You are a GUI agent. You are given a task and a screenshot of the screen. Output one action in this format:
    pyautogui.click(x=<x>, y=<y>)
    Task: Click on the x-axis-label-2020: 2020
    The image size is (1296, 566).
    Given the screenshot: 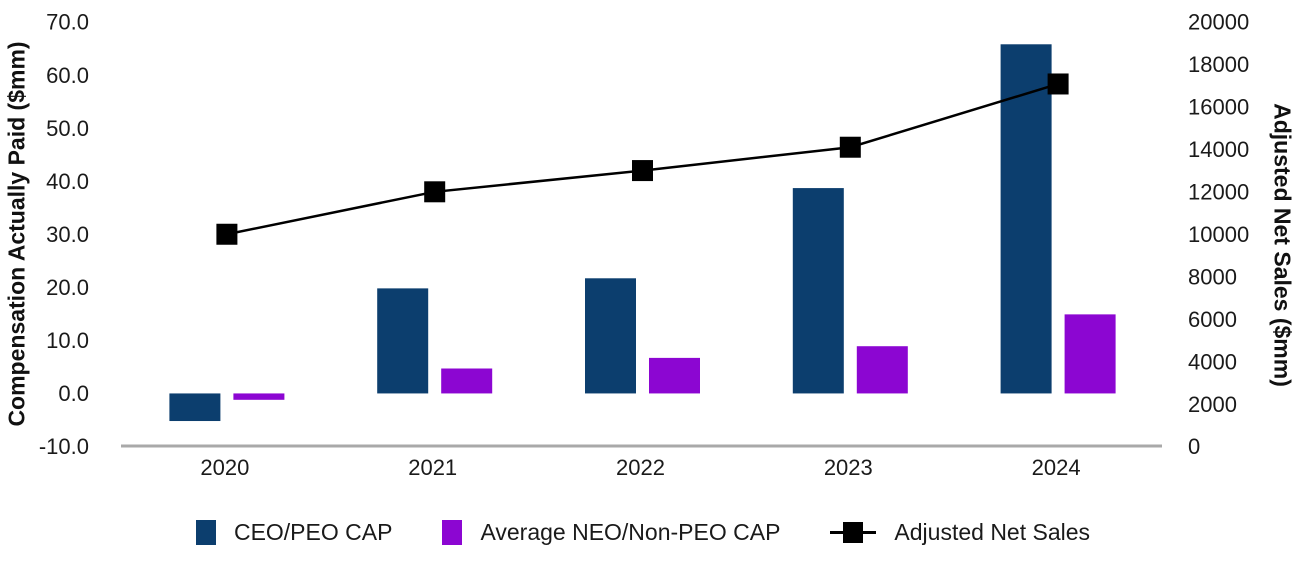 What is the action you would take?
    pyautogui.click(x=224, y=467)
    